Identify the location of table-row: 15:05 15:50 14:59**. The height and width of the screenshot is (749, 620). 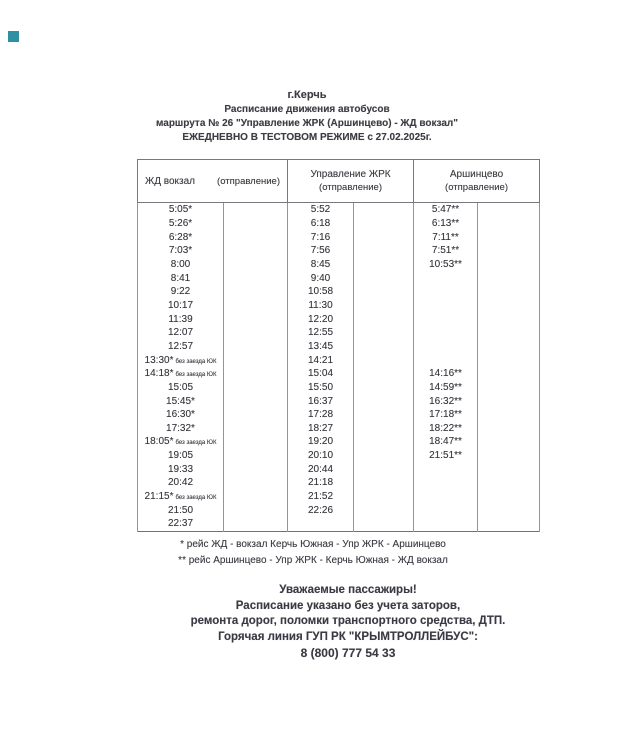
(339, 387).